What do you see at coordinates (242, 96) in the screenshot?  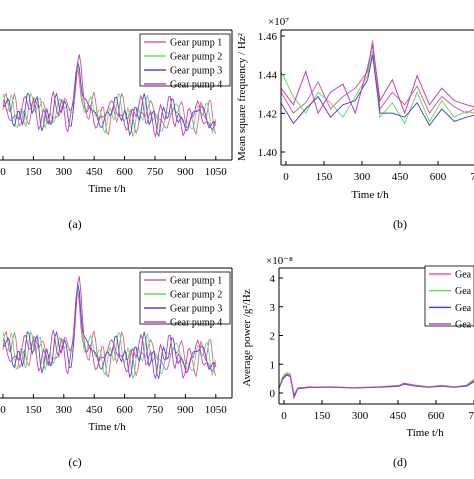 I see `panel-b-ylabel: Mean square frequency / Hz²` at bounding box center [242, 96].